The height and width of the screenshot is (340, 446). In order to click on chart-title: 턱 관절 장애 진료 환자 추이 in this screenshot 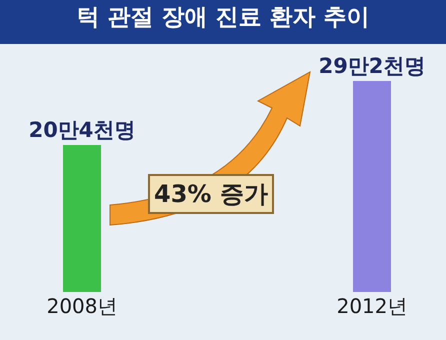, I will do `click(223, 17)`.